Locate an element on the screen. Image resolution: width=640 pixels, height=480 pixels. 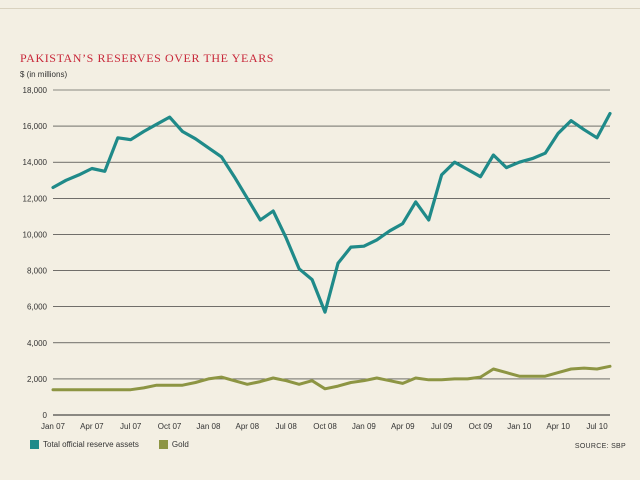
top-rule is located at coordinates (320, 8).